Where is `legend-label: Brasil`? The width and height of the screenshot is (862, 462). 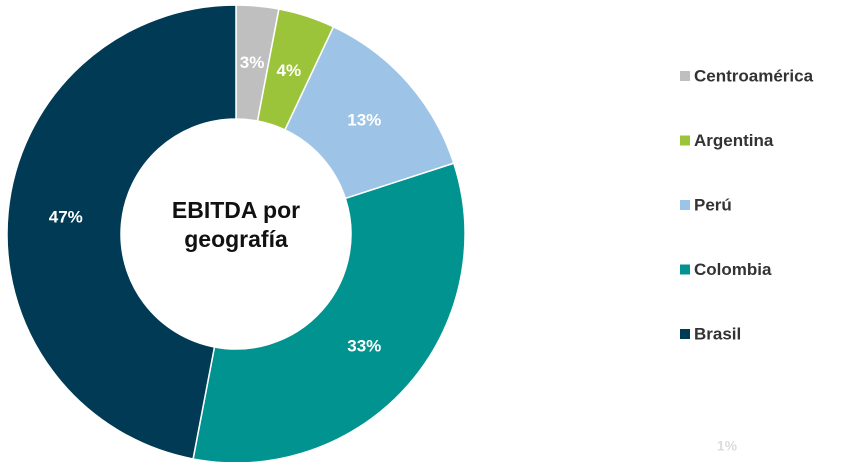
legend-label: Brasil is located at coordinates (717, 333).